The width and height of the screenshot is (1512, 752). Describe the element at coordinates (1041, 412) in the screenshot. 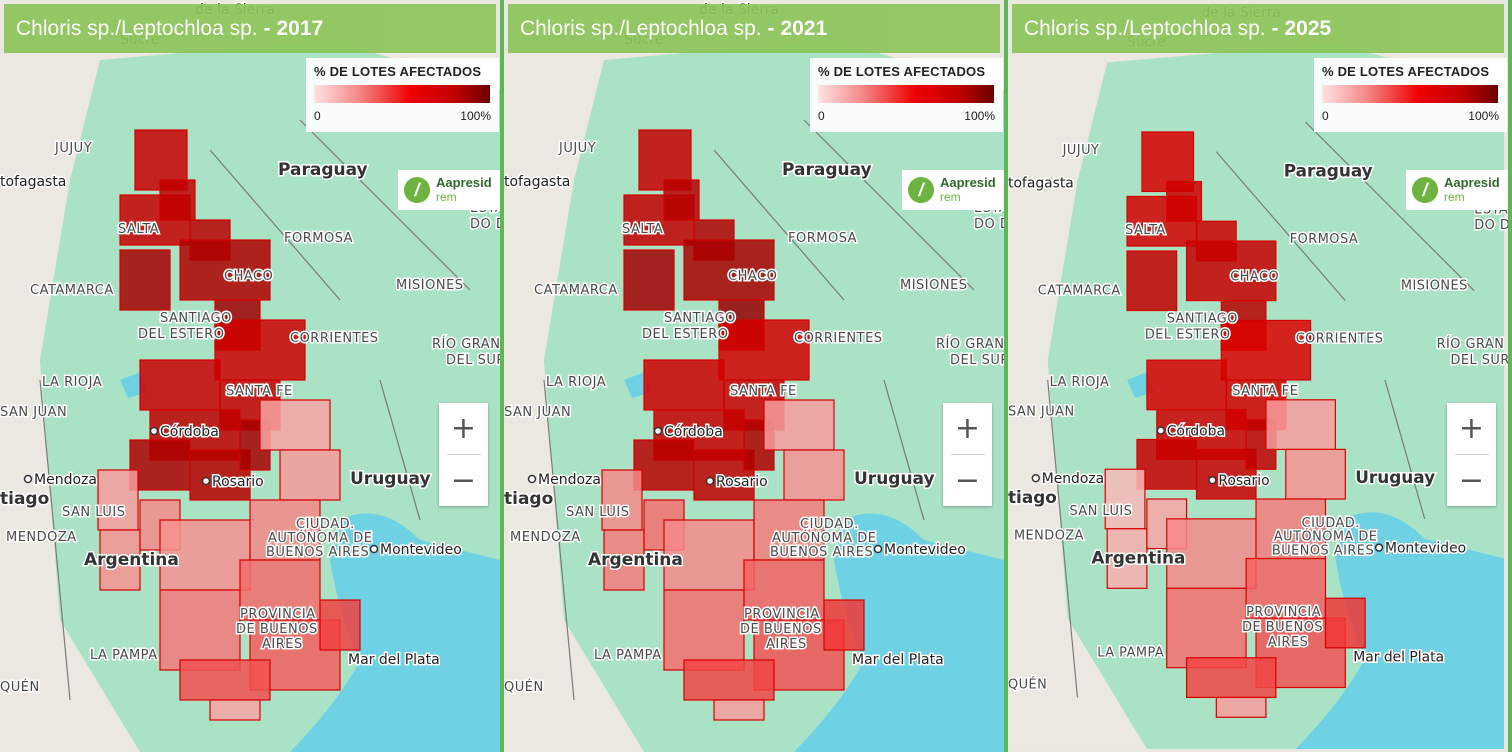

I see `map-label-san-juan: SAN JUAN` at that location.